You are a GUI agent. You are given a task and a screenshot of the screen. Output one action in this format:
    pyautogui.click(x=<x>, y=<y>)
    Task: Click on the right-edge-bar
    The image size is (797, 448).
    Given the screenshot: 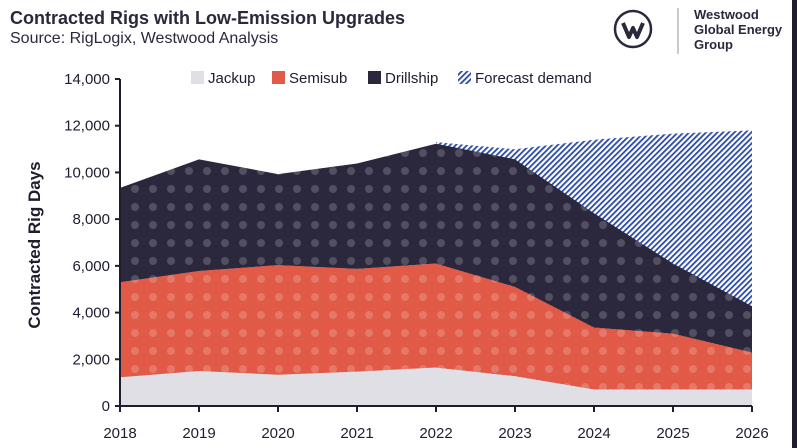 What is the action you would take?
    pyautogui.click(x=794, y=224)
    